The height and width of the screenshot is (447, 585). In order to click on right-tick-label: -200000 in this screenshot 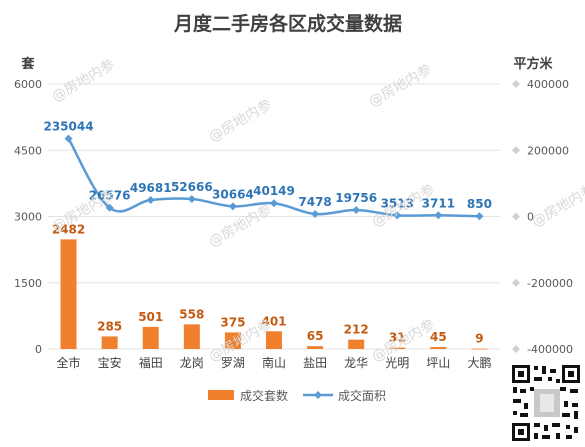, I will do `click(550, 283)`.